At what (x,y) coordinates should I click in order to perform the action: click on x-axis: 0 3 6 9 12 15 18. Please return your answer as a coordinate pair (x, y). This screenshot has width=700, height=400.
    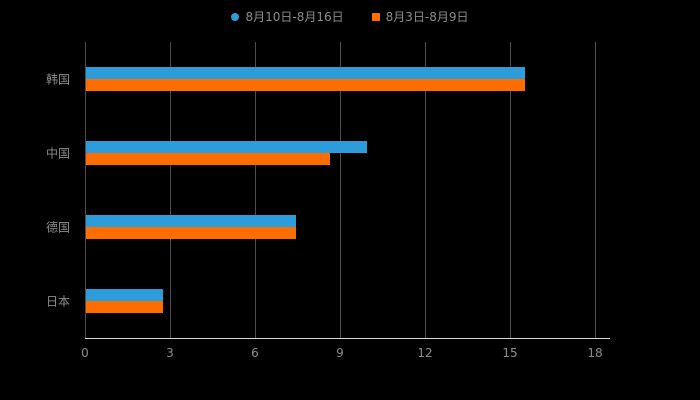
    Looking at the image, I should click on (345, 353).